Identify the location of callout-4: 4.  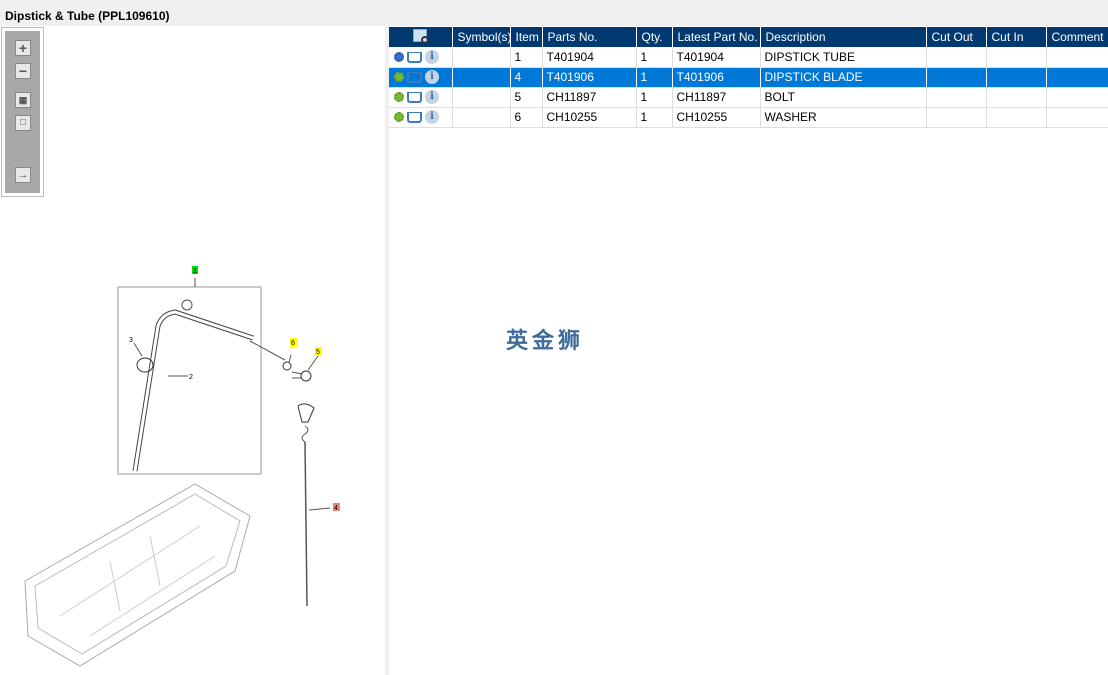
(336, 508).